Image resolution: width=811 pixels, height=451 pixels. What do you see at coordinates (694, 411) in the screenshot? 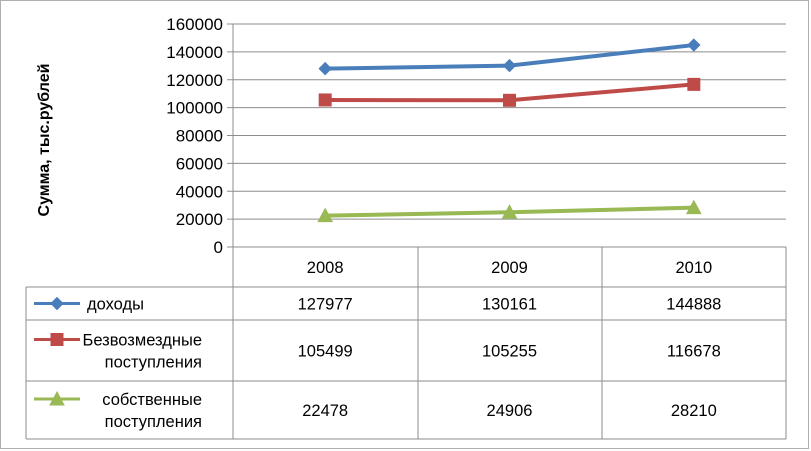
I see `data-label: 28210` at bounding box center [694, 411].